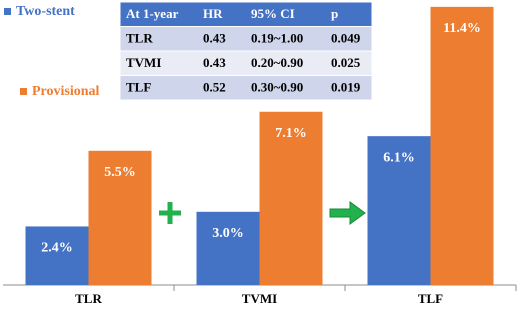  I want to click on table-cell: TLR, so click(139, 38).